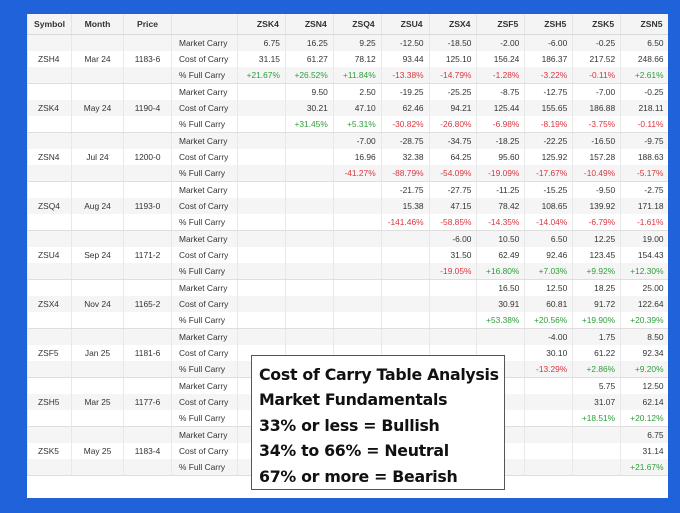 Image resolution: width=680 pixels, height=513 pixels. What do you see at coordinates (147, 157) in the screenshot?
I see `cell-price: 1200-0` at bounding box center [147, 157].